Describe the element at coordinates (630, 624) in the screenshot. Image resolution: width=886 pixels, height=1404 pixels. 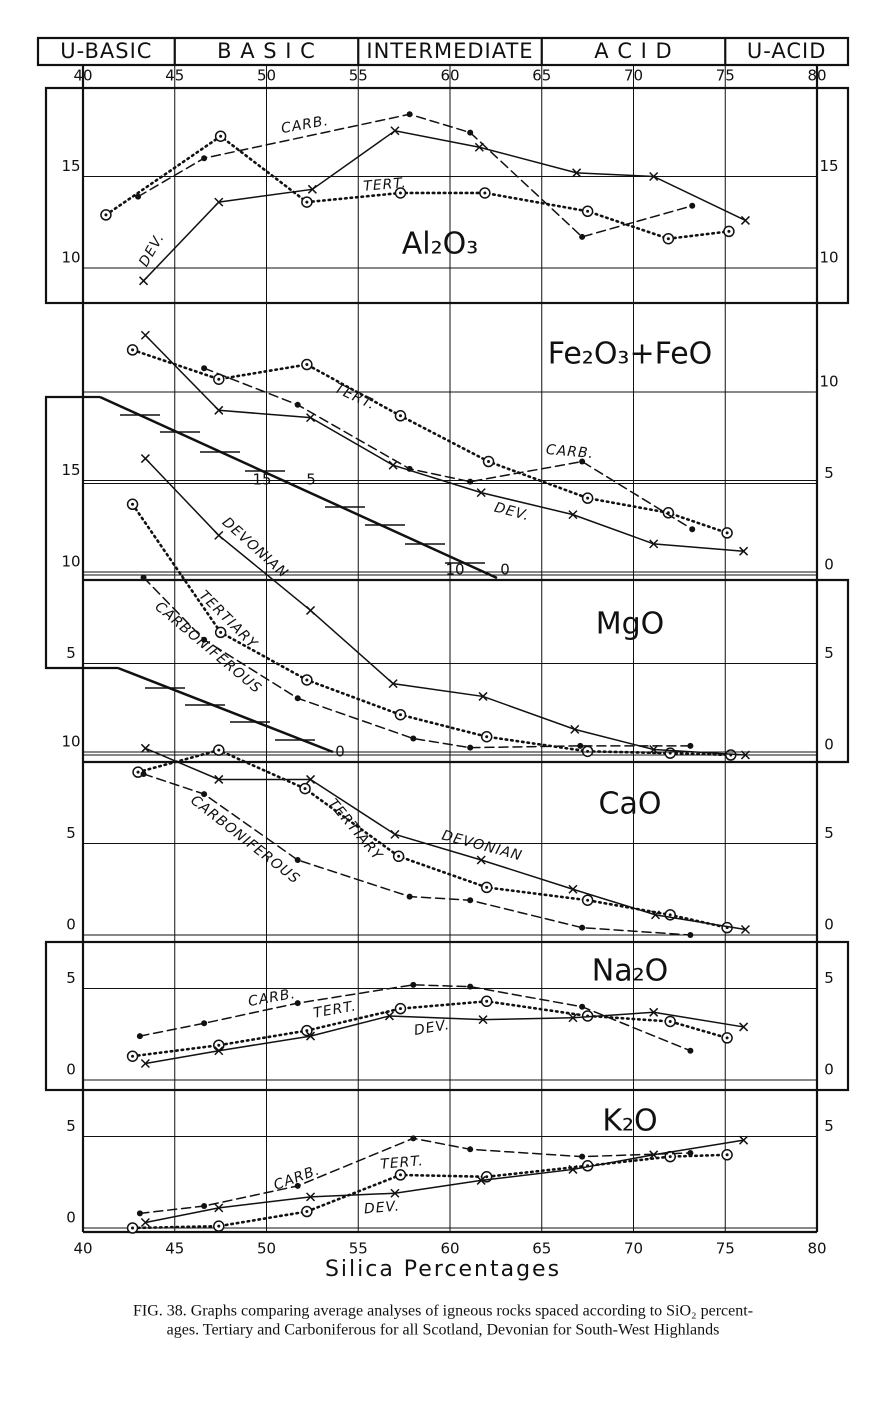
I see `panel-title: MgO` at that location.